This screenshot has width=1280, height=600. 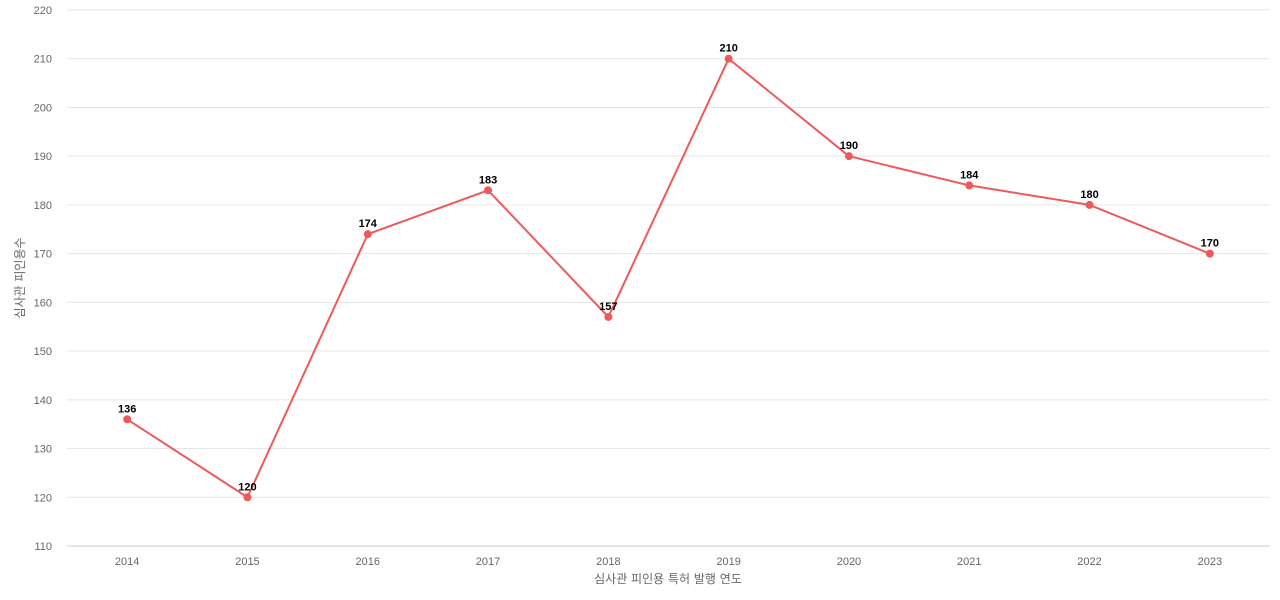 I want to click on y-tick-label: 130, so click(x=43, y=450).